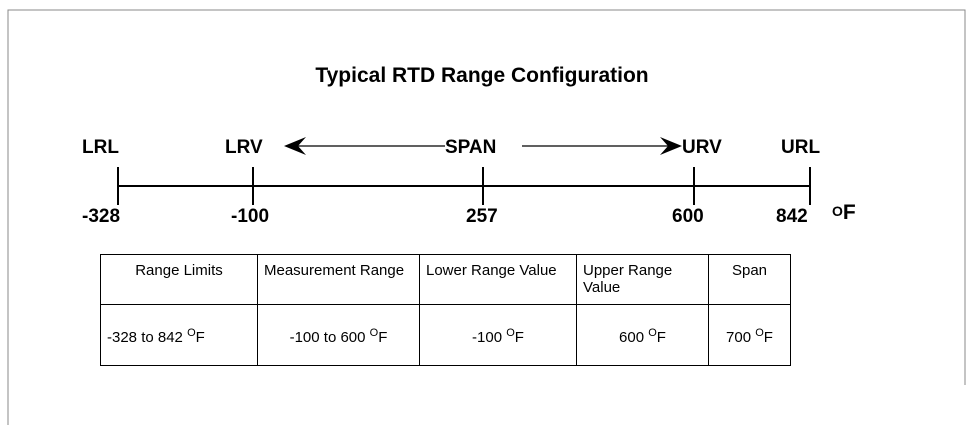  I want to click on value-cell: -100 to 600 OF, so click(338, 335).